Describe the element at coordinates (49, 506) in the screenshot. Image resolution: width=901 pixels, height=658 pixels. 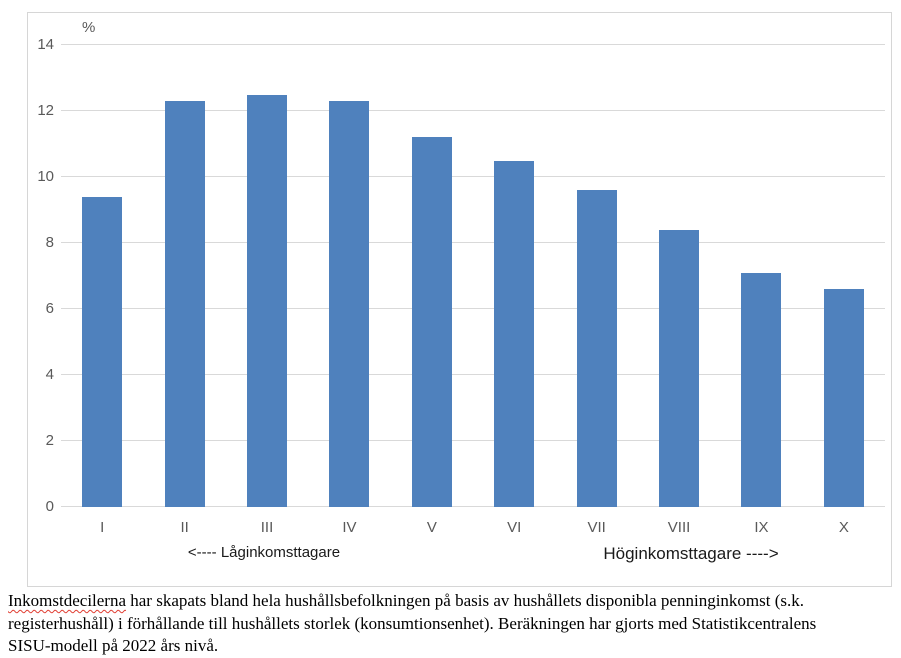
I see `y-tick-0: 0` at that location.